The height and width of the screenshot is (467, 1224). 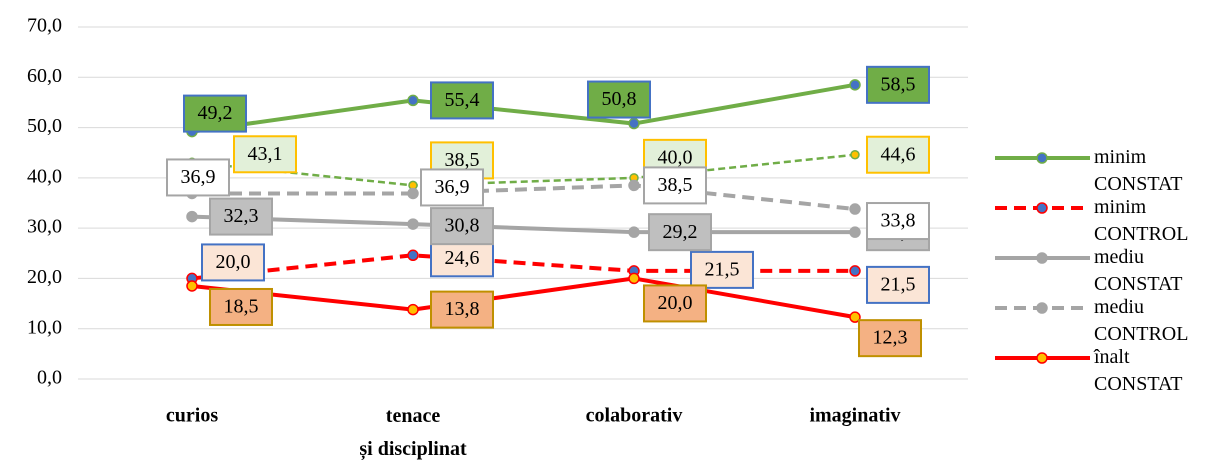 I want to click on data-label: 43,1, so click(x=265, y=154).